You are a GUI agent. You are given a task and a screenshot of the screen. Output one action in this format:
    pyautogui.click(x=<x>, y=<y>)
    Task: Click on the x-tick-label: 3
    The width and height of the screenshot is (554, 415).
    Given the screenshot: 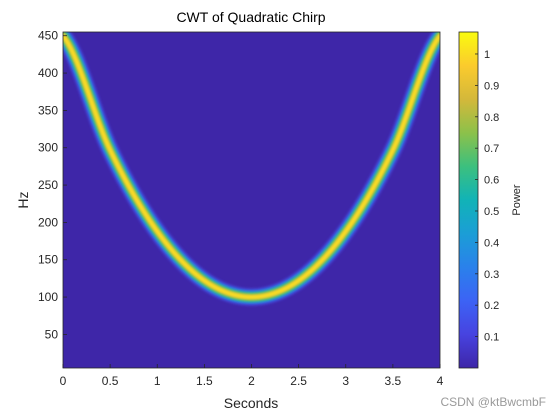 What is the action you would take?
    pyautogui.click(x=345, y=381)
    